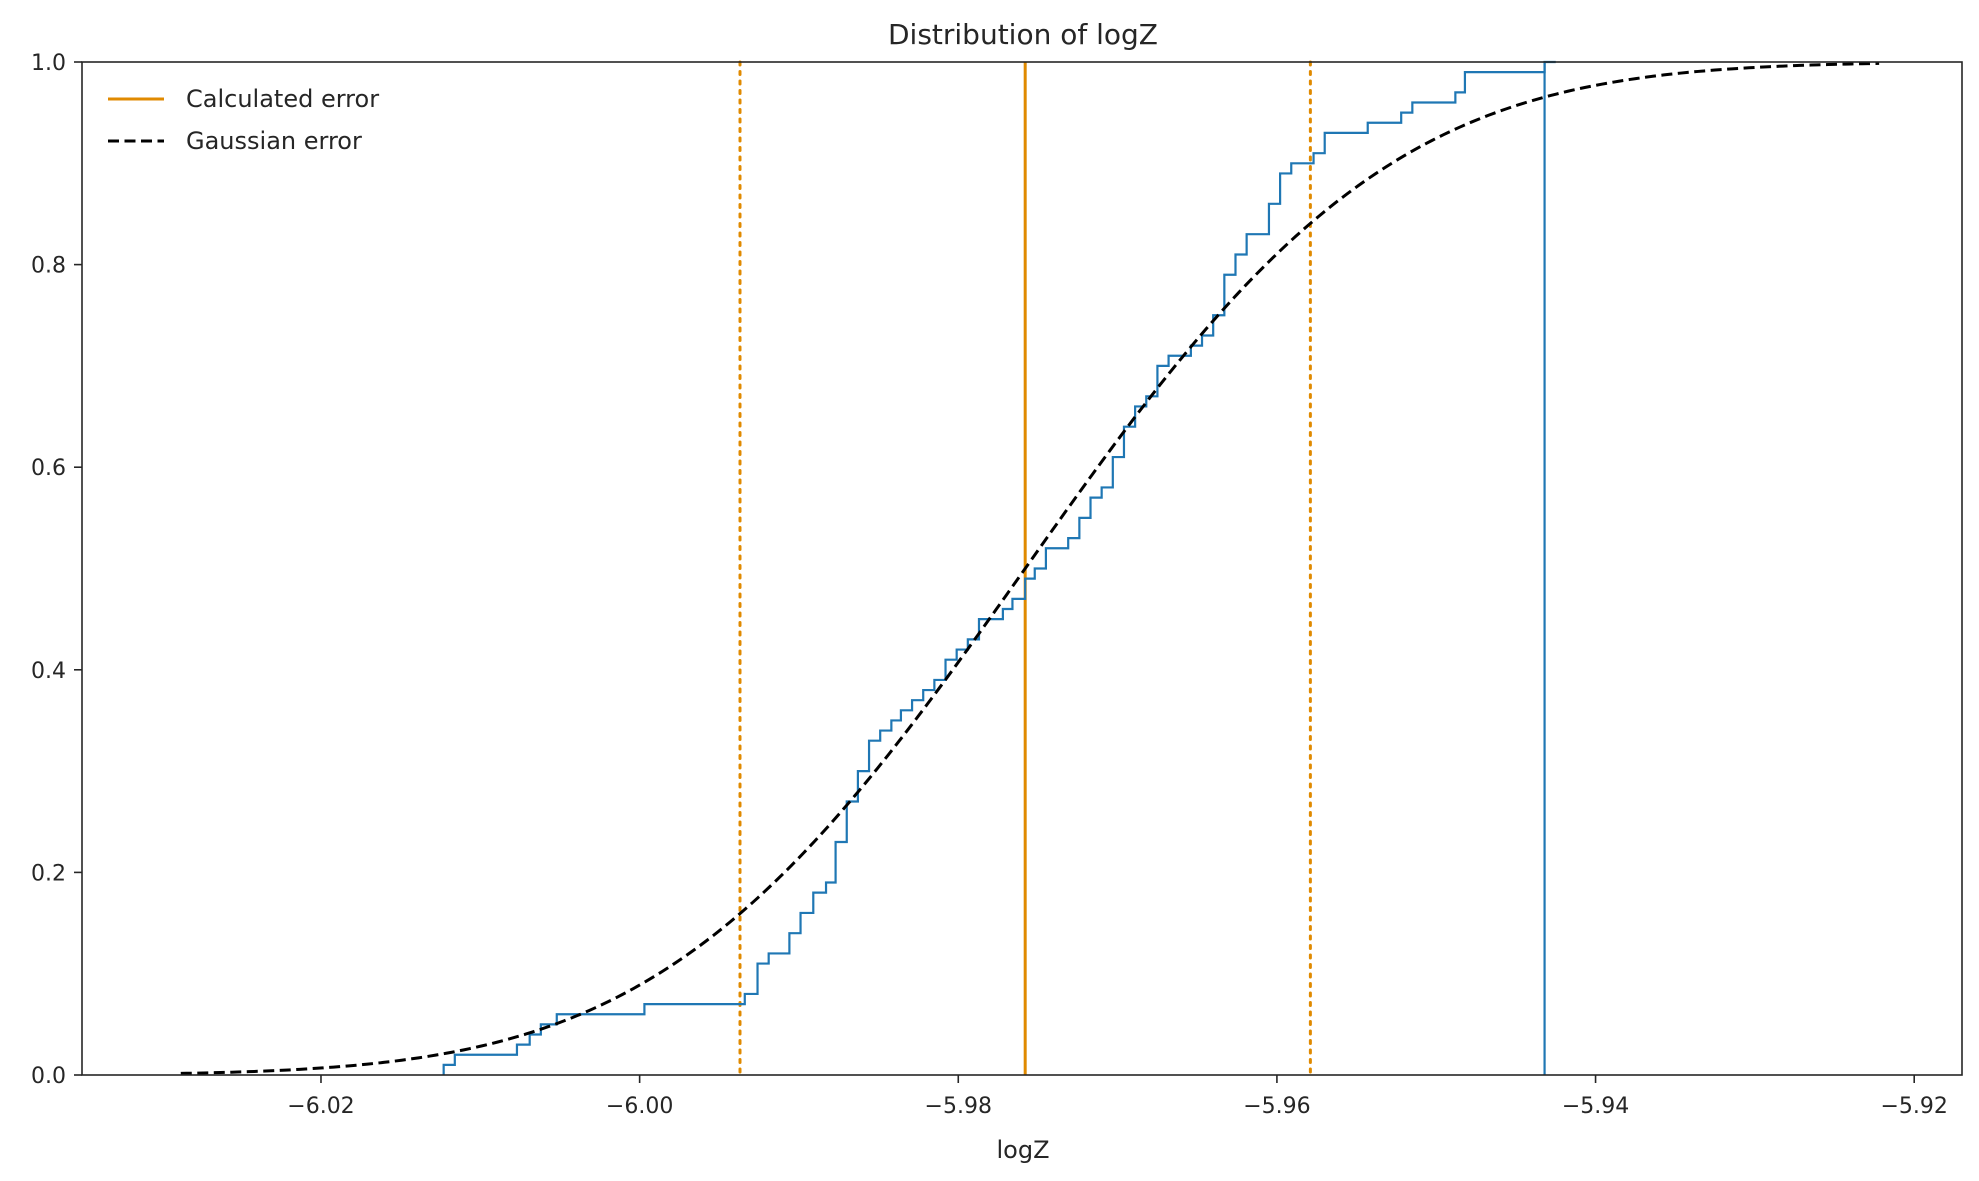 Image resolution: width=1979 pixels, height=1181 pixels. What do you see at coordinates (639, 1106) in the screenshot?
I see `x-tick-label: −6.00` at bounding box center [639, 1106].